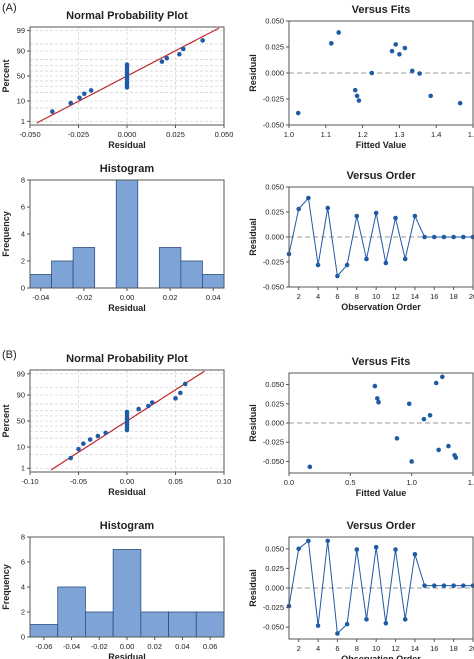  I want to click on x-axis-label: Residual, so click(127, 145).